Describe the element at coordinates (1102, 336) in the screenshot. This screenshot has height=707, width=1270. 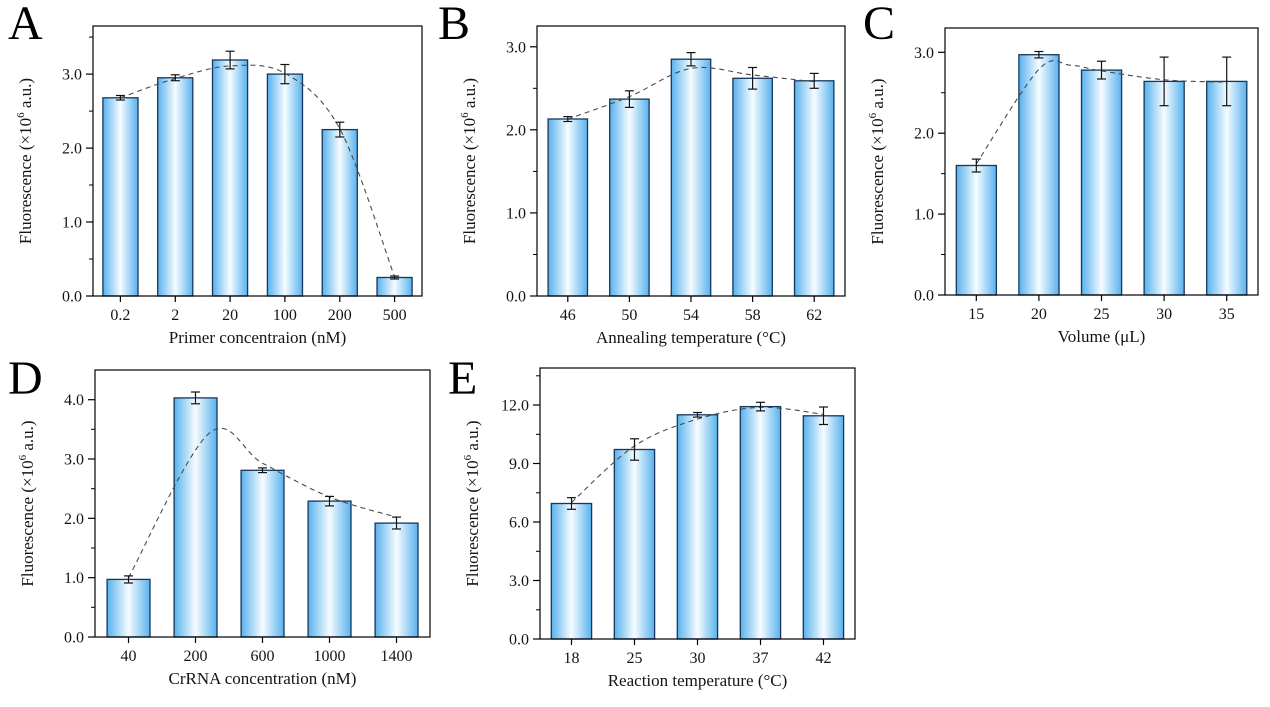
I see `x-axis-title: Volume (μL)` at that location.